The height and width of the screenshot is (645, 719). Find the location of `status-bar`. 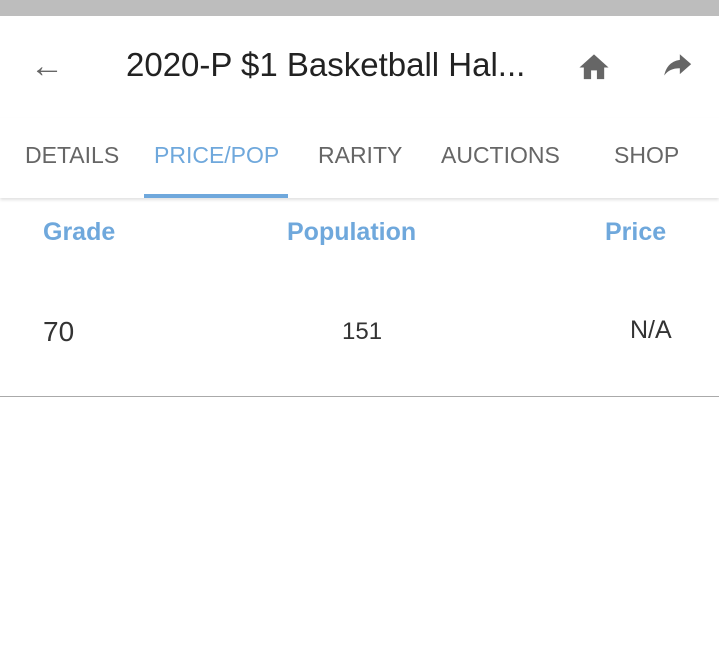

status-bar is located at coordinates (359, 8).